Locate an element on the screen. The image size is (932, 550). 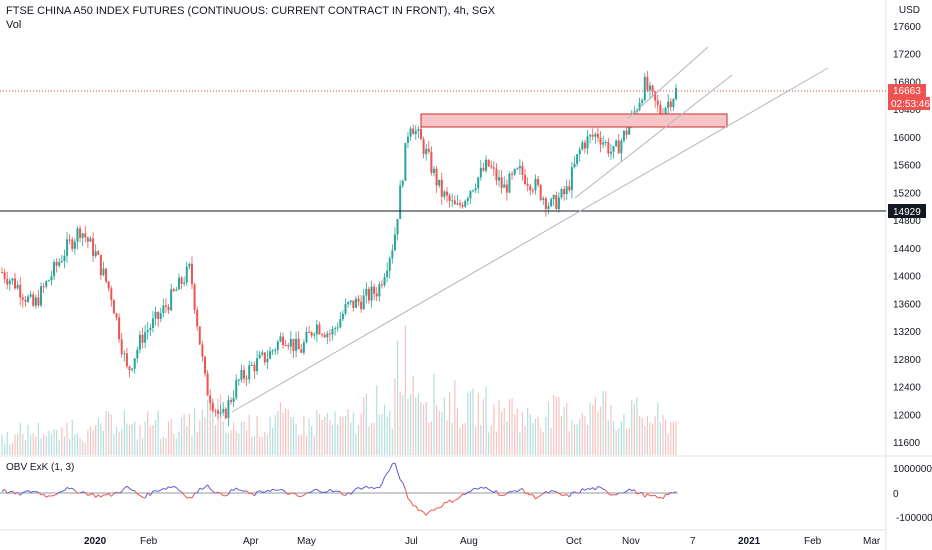
time-label-aug: Aug is located at coordinates (469, 541).